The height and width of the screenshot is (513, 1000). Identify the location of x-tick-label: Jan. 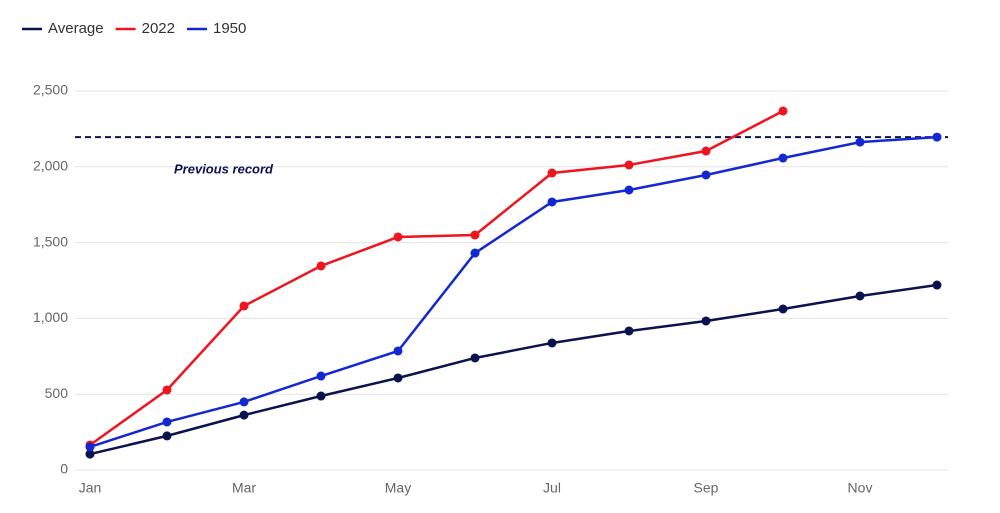
(90, 488).